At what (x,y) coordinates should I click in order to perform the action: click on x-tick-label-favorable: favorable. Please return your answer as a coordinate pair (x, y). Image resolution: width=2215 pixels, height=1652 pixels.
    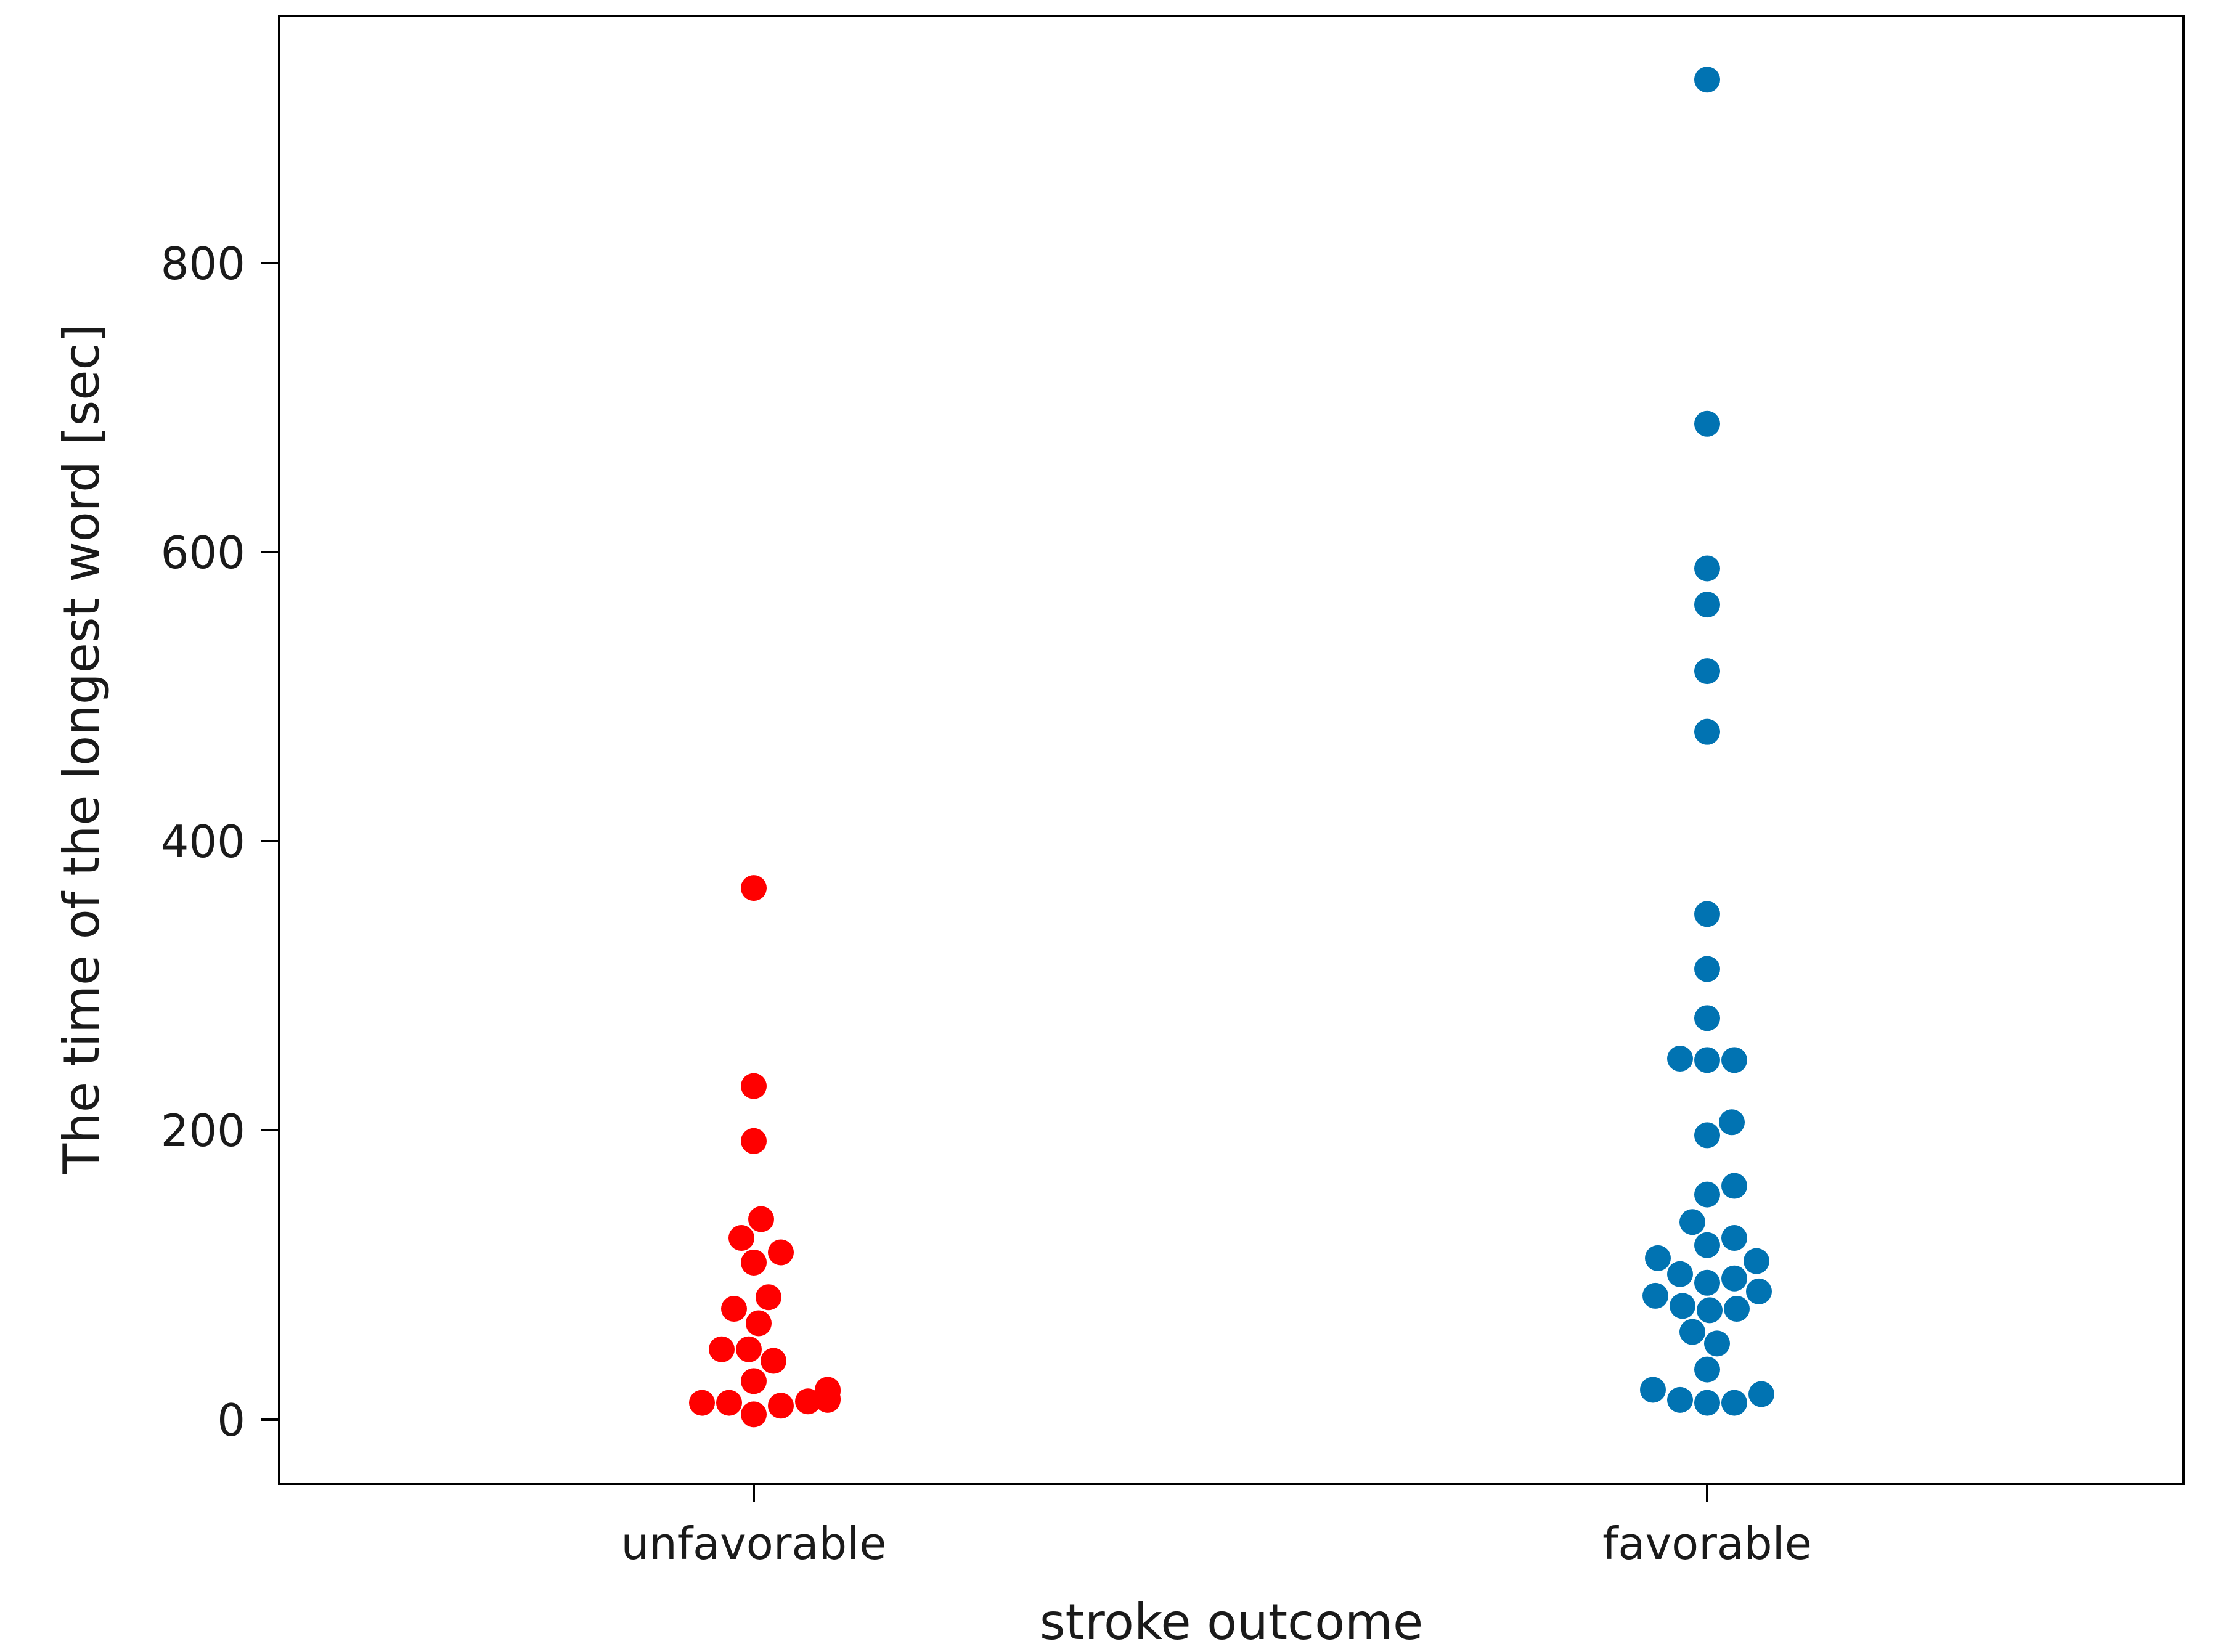
    Looking at the image, I should click on (1707, 1543).